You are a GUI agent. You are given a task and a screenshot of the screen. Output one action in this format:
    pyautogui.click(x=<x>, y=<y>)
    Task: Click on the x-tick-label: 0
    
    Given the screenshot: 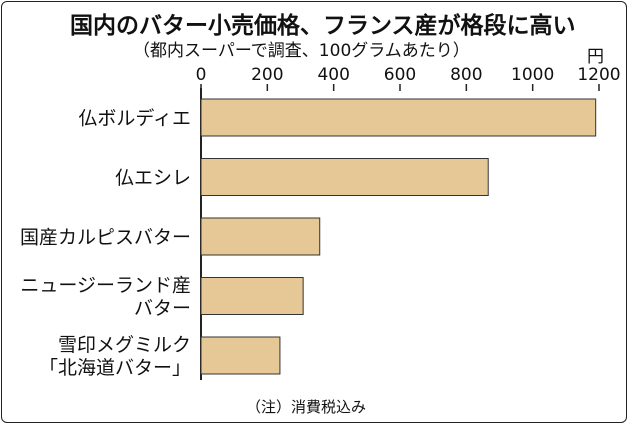 What is the action you would take?
    pyautogui.click(x=201, y=75)
    